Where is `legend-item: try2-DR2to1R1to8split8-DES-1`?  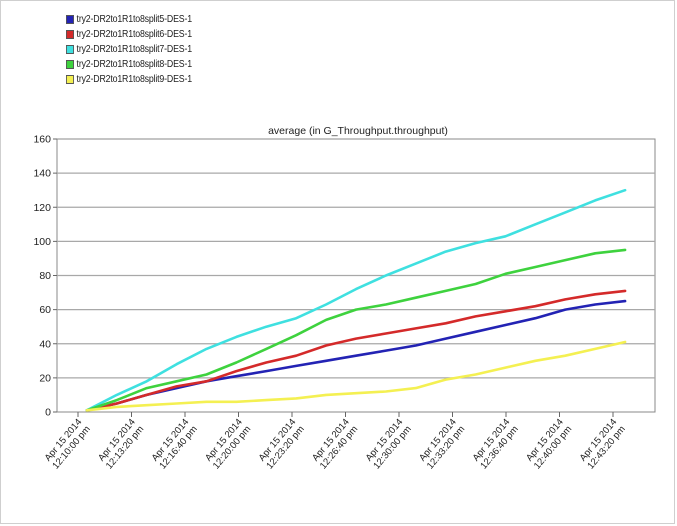
legend-item: try2-DR2to1R1to8split8-DES-1 is located at coordinates (129, 64).